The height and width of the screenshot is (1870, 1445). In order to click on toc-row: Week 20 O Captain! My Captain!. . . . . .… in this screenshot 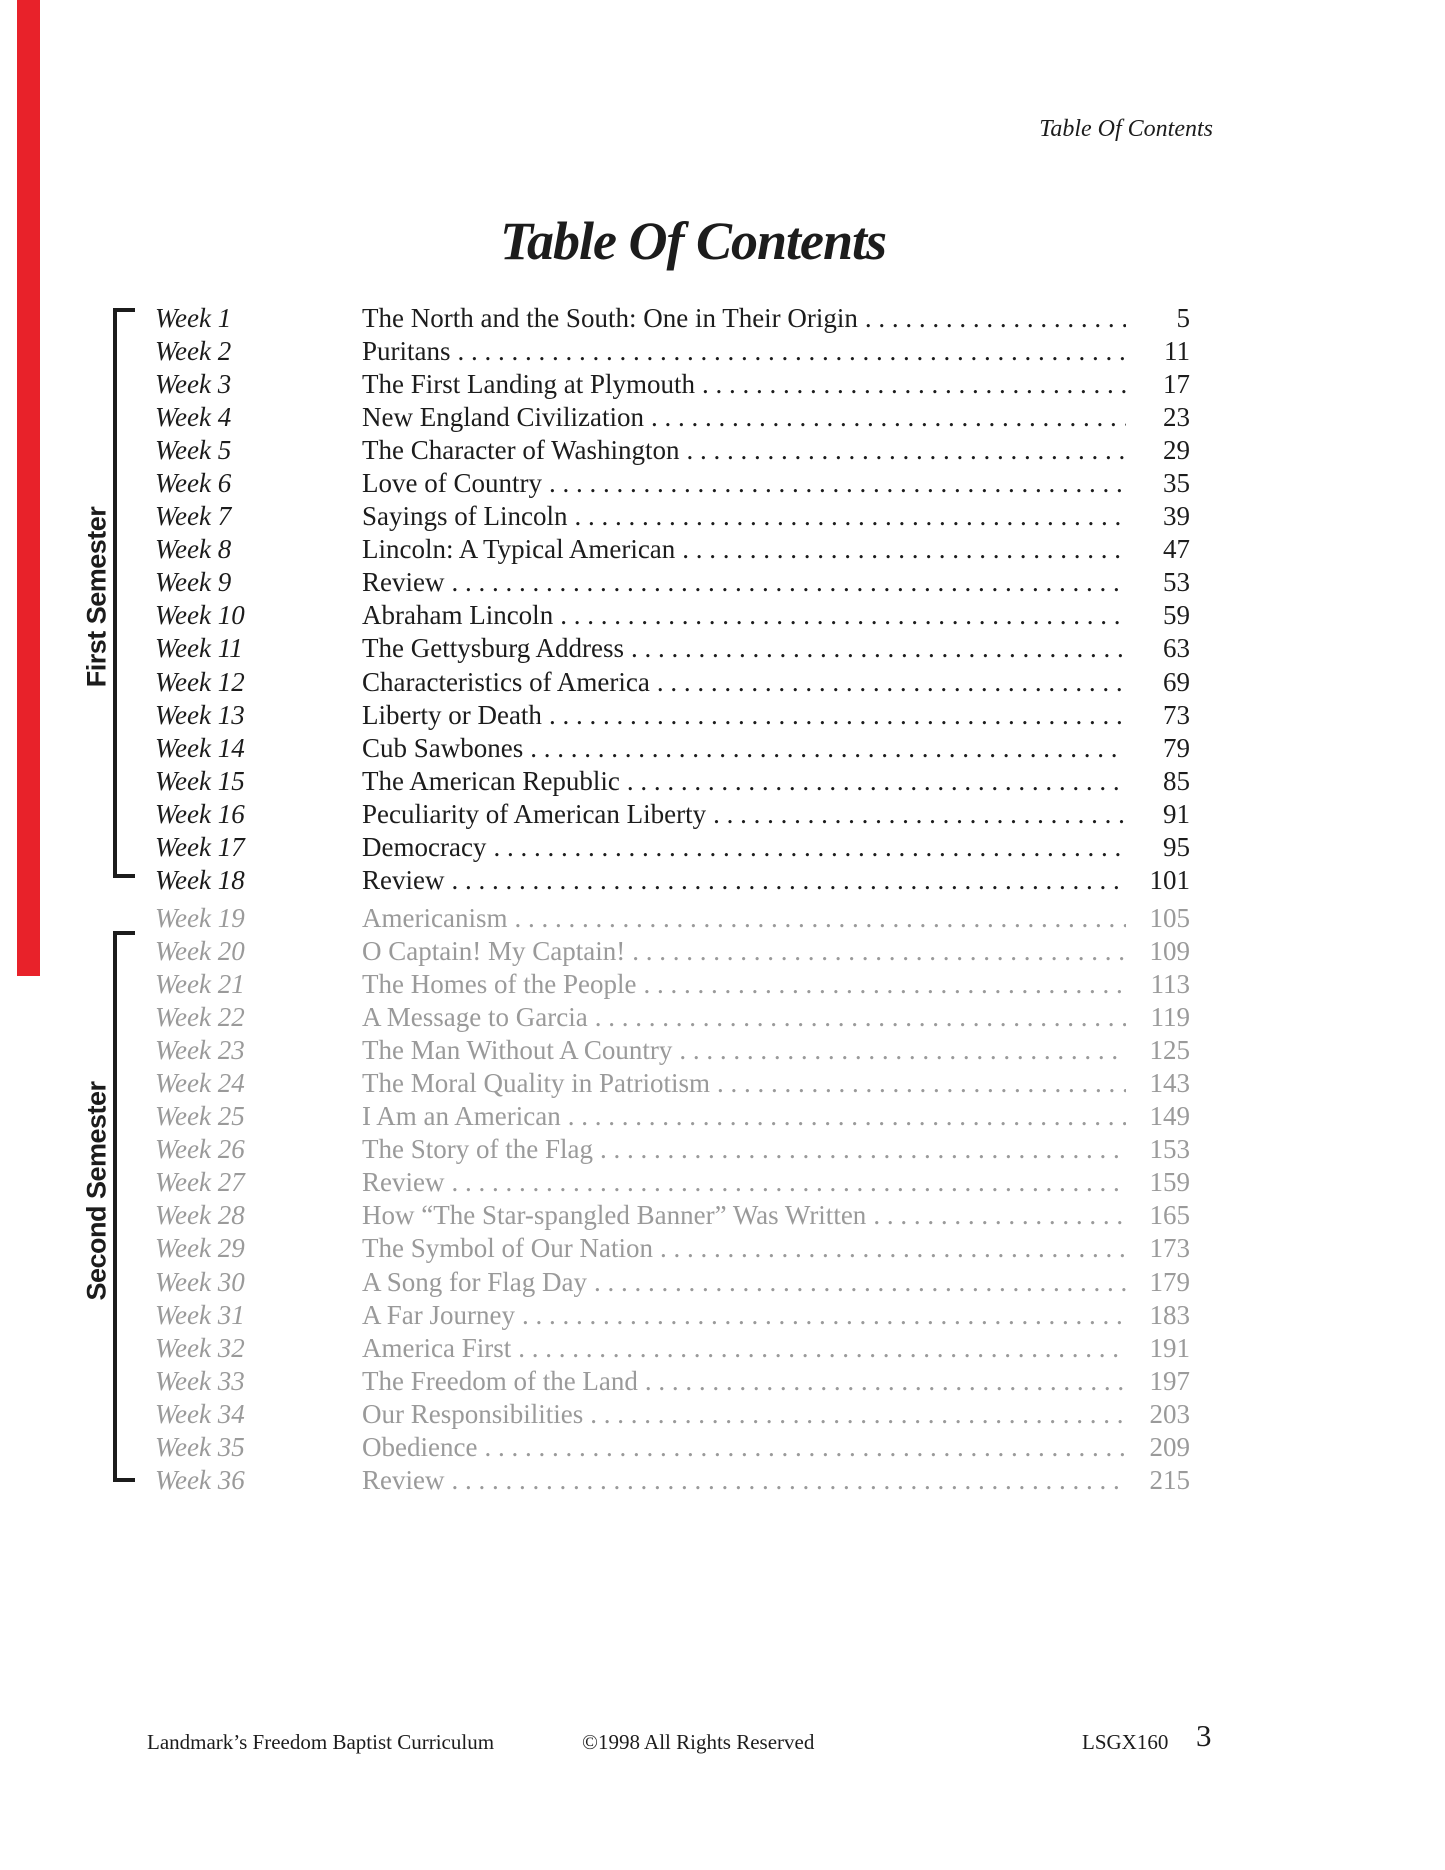, I will do `click(672, 951)`.